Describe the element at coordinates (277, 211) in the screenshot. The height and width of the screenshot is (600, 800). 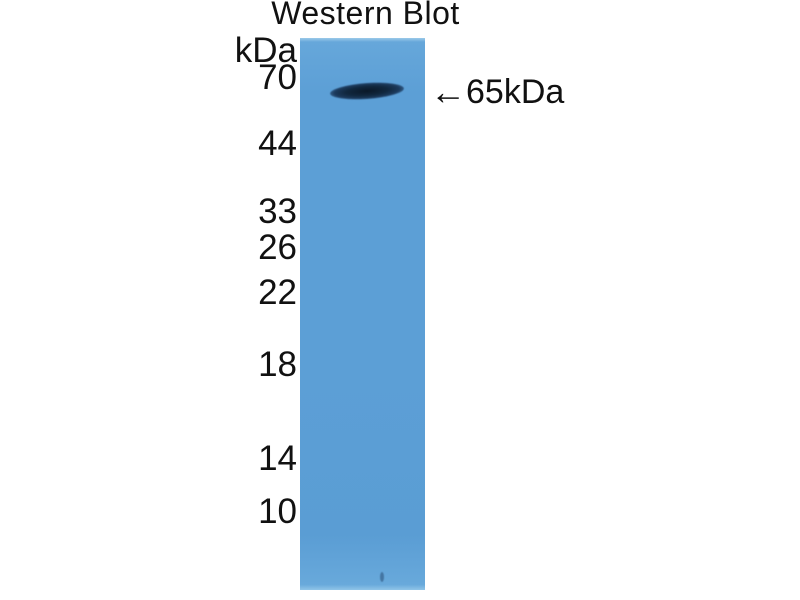
I see `ladder-label-33: 33` at that location.